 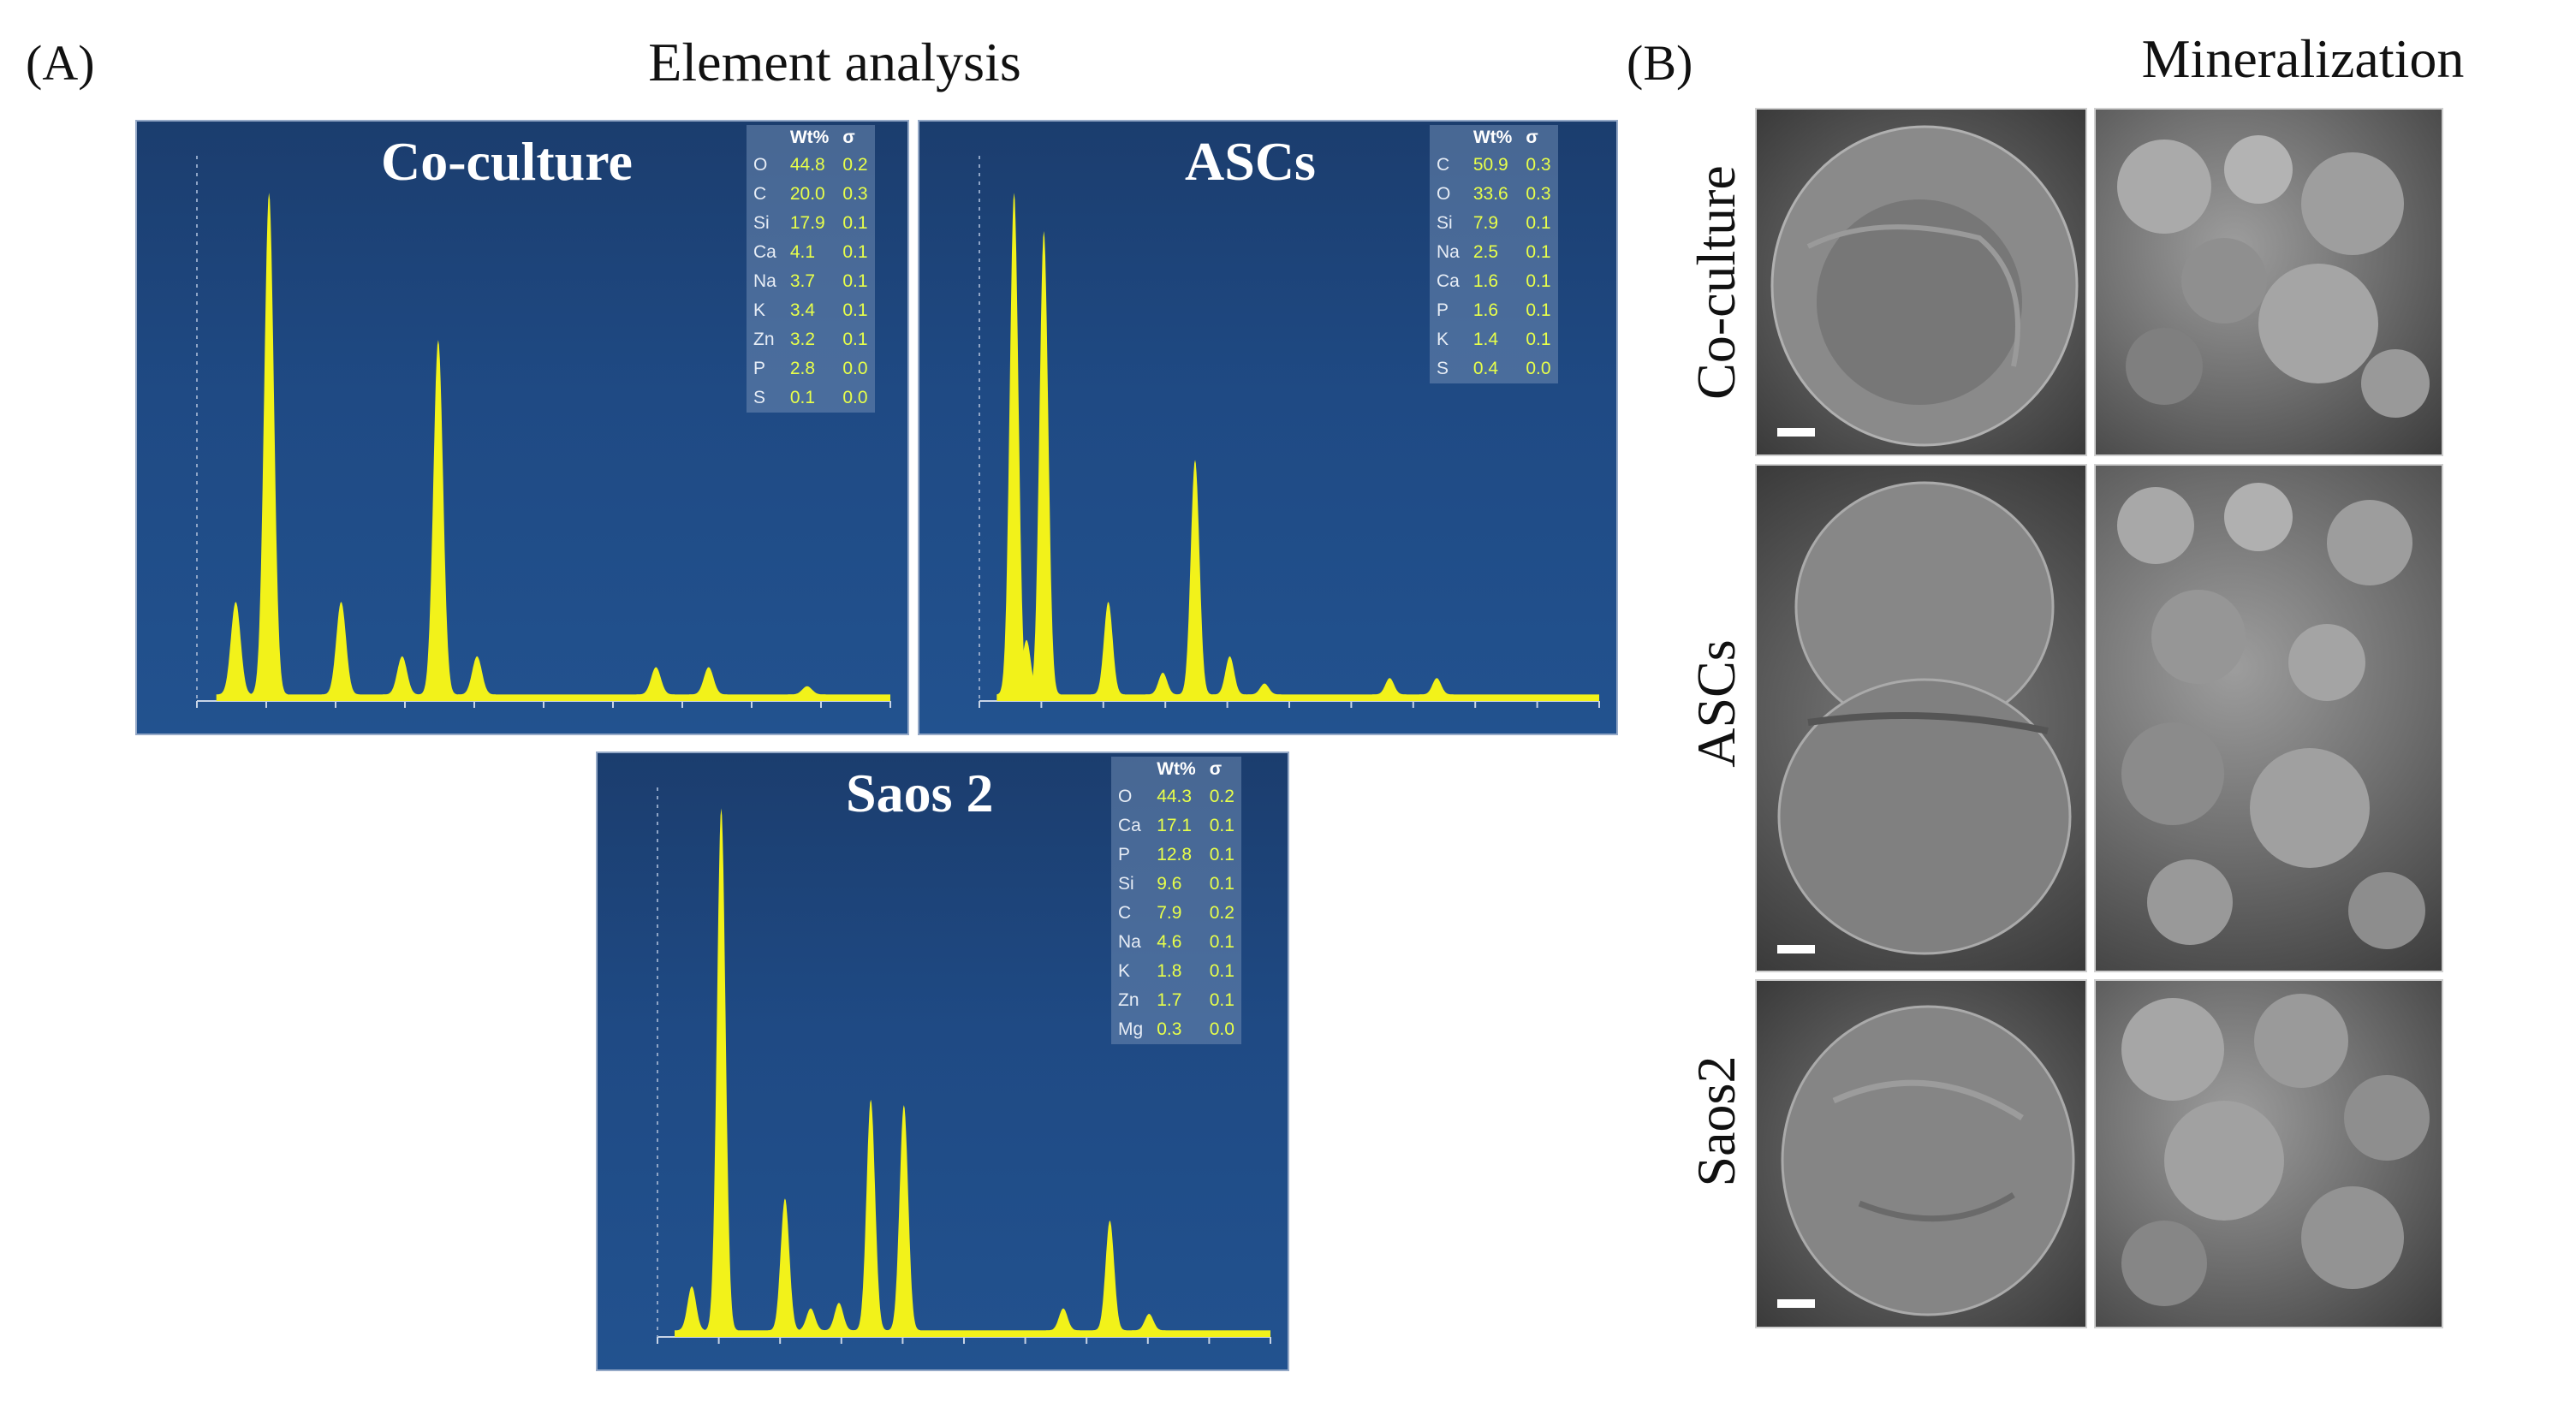 What do you see at coordinates (1486, 339) in the screenshot?
I see `wt-cell: 1.4` at bounding box center [1486, 339].